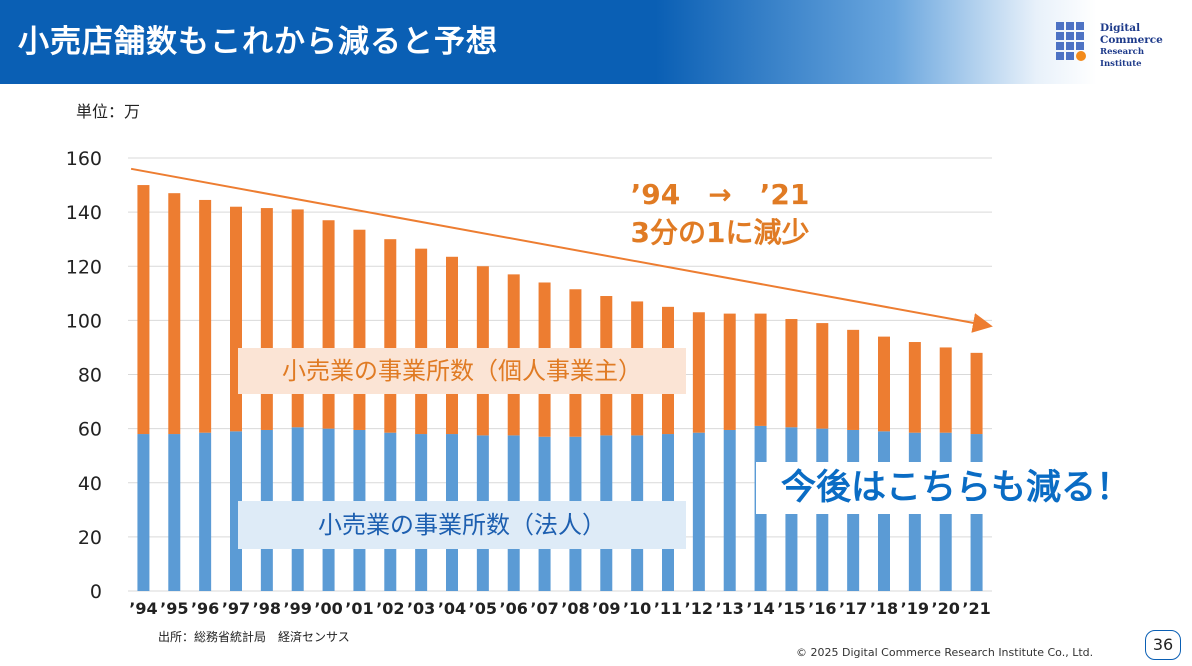 The image size is (1192, 666). I want to click on x-tick-label: ’98, so click(267, 608).